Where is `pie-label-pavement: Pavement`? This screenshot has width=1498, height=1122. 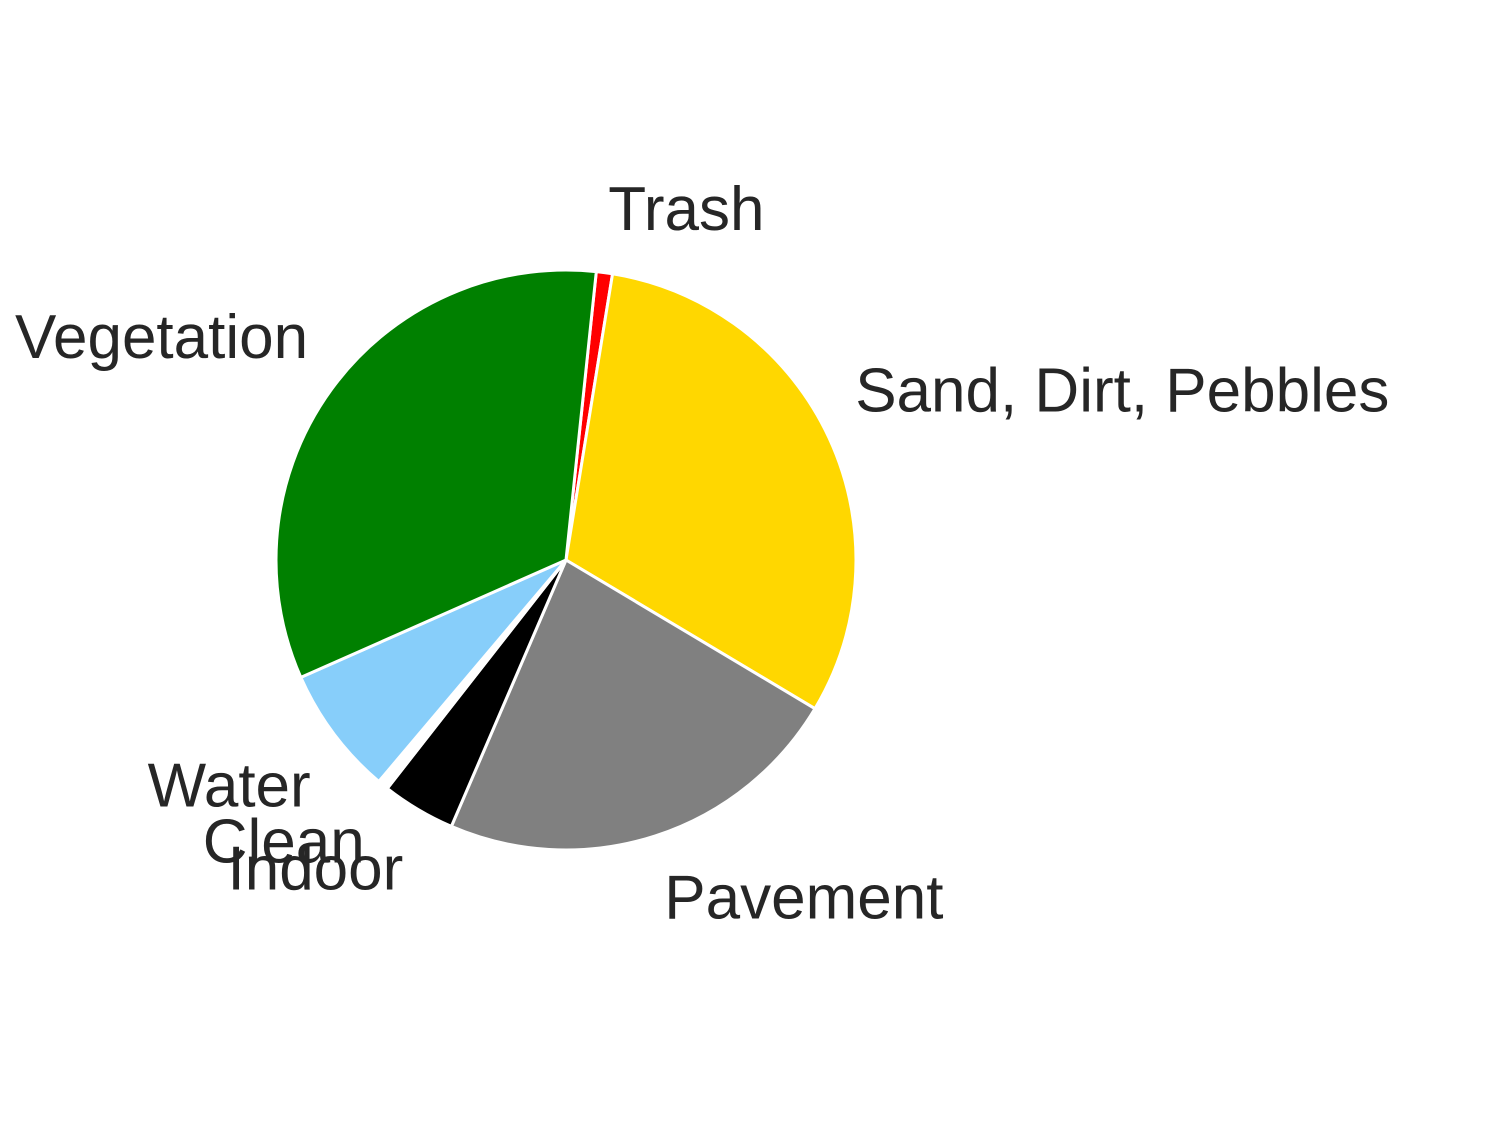 pie-label-pavement: Pavement is located at coordinates (803, 898).